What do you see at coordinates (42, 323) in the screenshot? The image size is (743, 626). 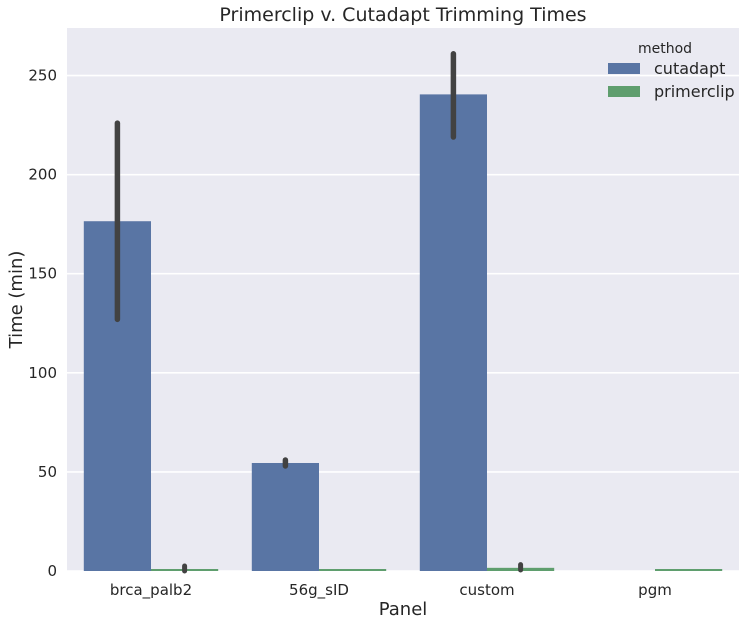 I see `y-axis-ticks: 0 50 100 150 200 250` at bounding box center [42, 323].